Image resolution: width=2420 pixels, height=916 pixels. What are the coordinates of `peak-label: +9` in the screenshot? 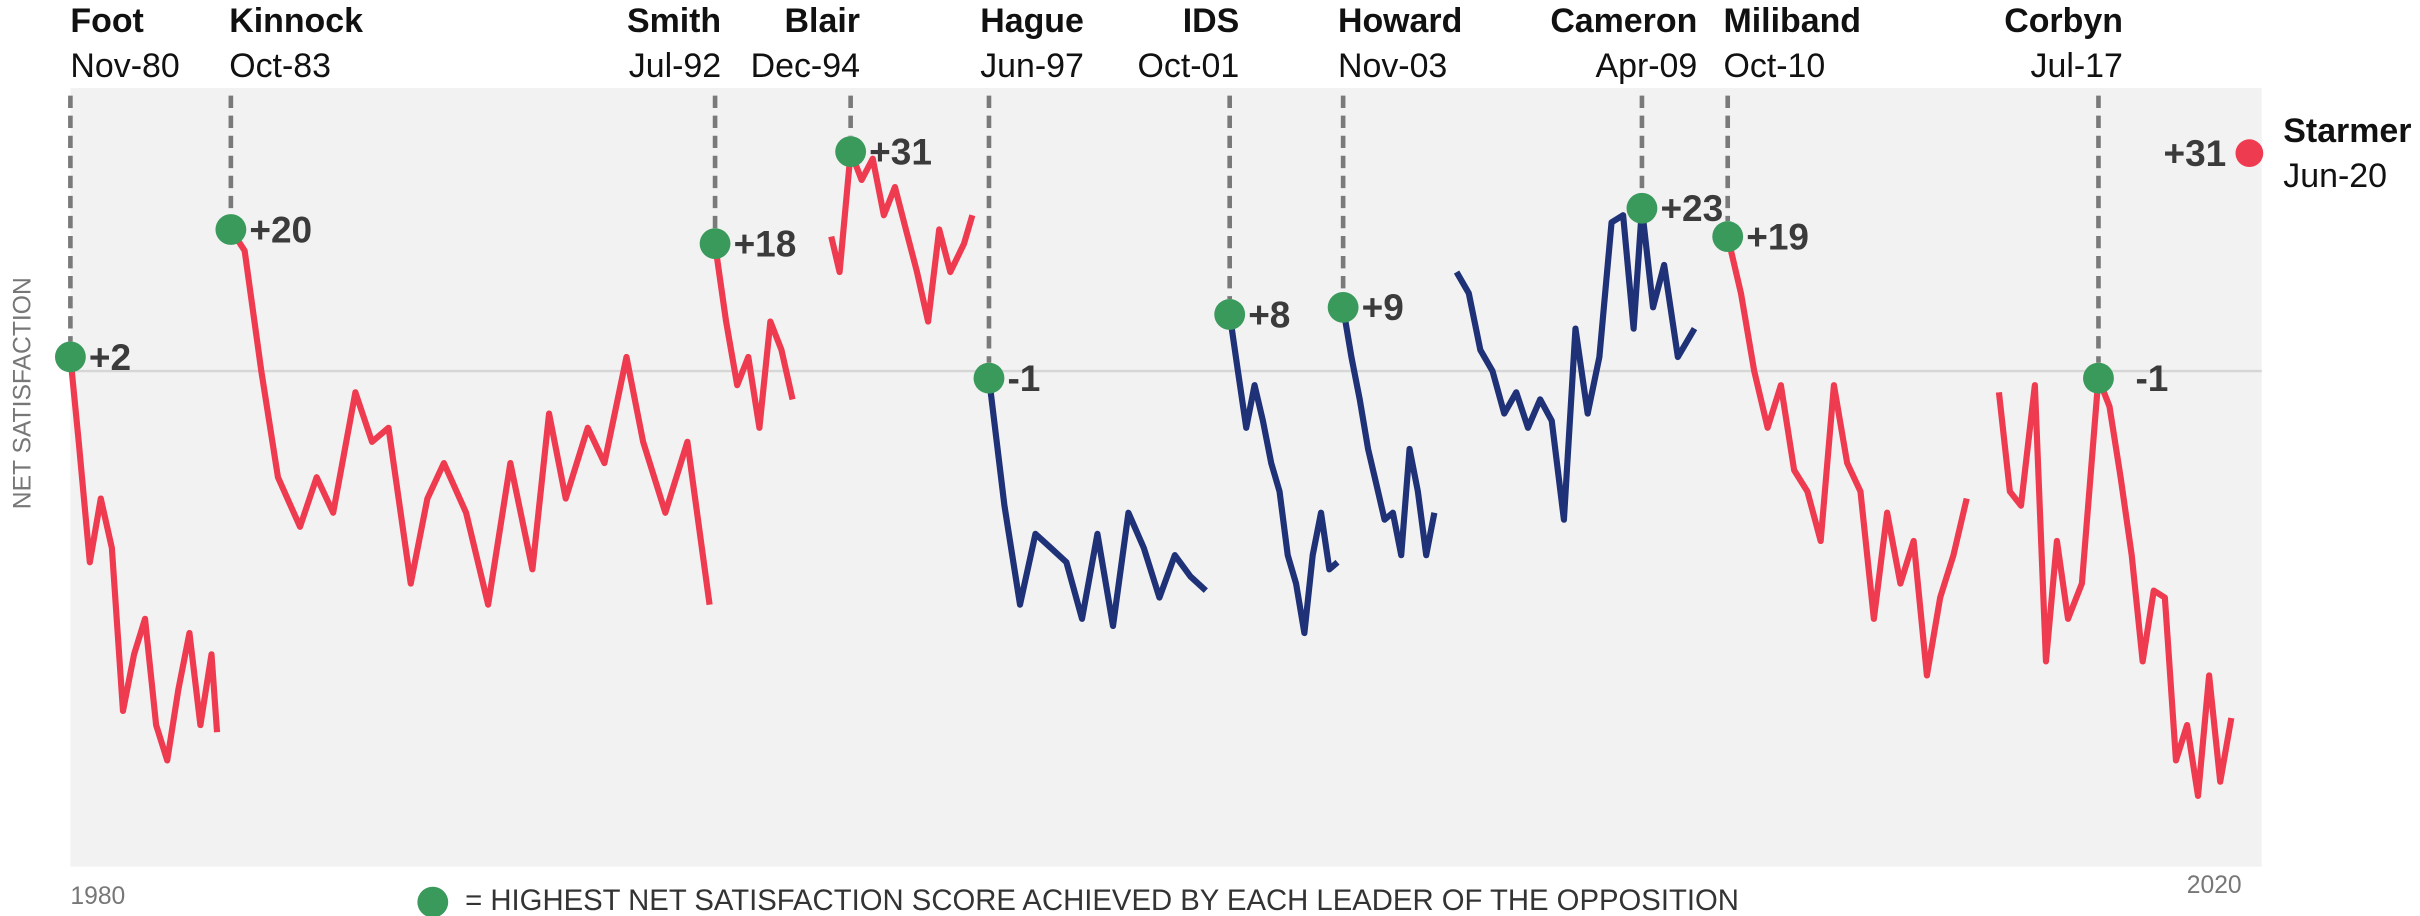 It's located at (1383, 307).